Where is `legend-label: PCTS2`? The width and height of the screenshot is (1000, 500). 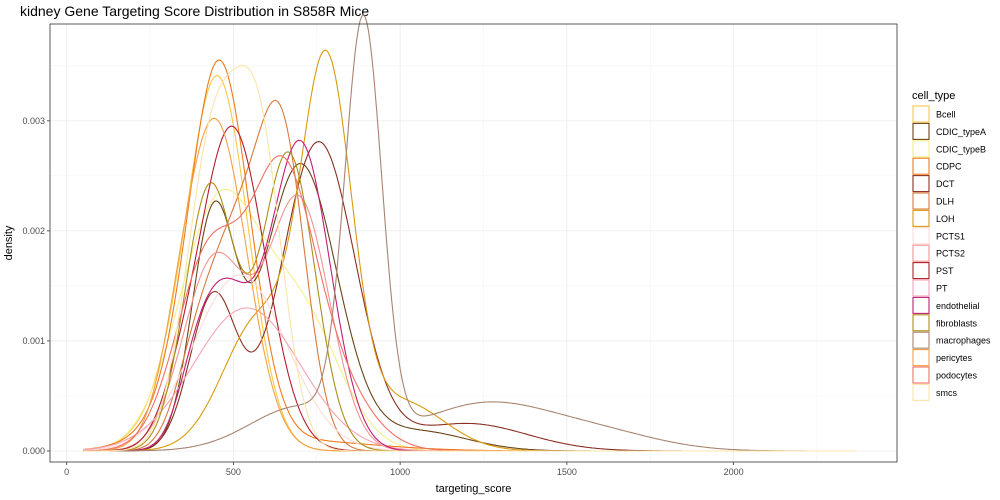 legend-label: PCTS2 is located at coordinates (950, 254).